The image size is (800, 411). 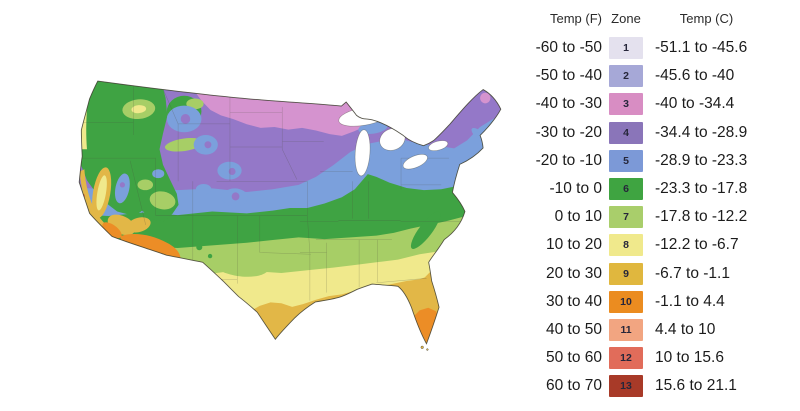 What do you see at coordinates (626, 18) in the screenshot?
I see `legend-header-zone: Zone` at bounding box center [626, 18].